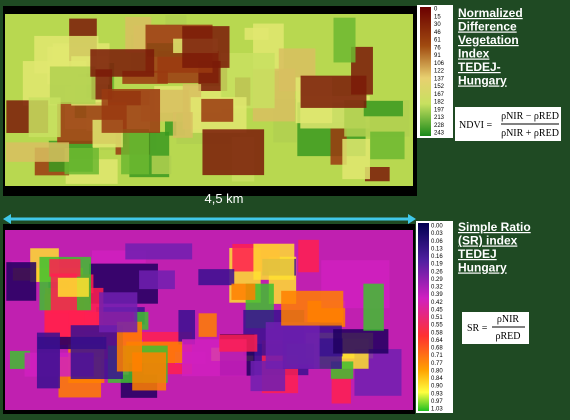  Describe the element at coordinates (439, 126) in the screenshot. I see `colorbar-label: 228` at that location.